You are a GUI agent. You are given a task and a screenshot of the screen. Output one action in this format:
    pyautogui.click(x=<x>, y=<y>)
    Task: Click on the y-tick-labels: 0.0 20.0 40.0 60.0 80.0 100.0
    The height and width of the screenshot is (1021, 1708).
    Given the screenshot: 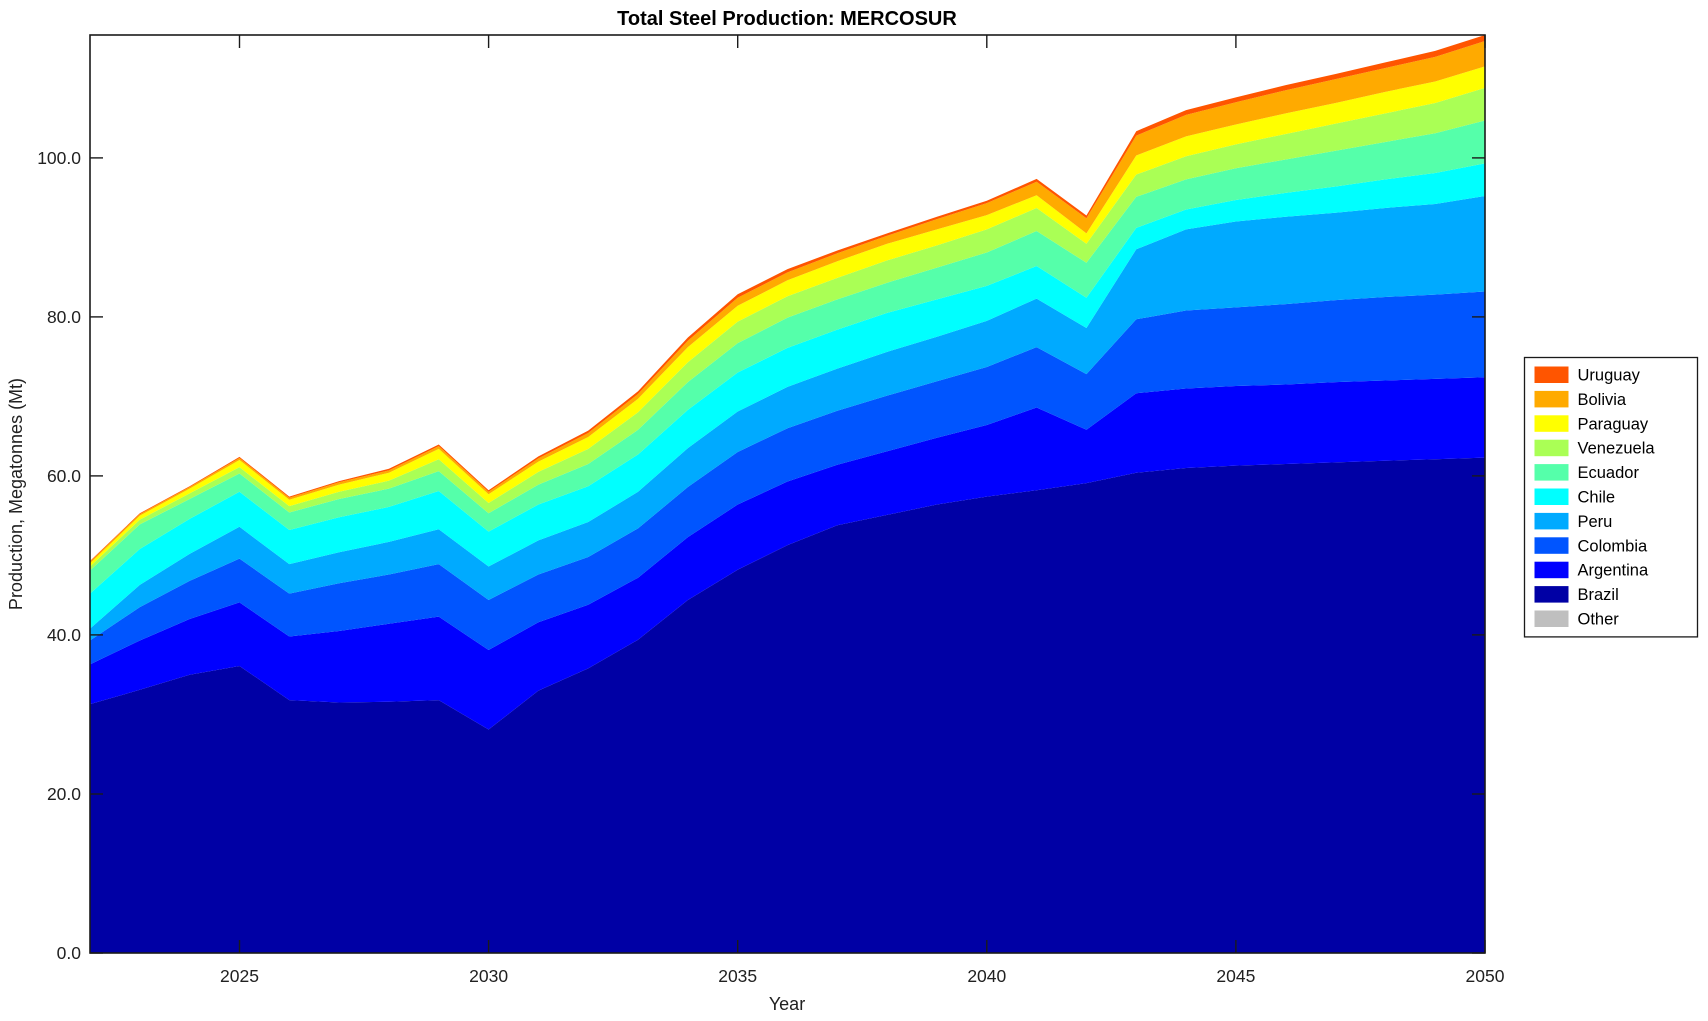 What is the action you would take?
    pyautogui.click(x=59, y=555)
    